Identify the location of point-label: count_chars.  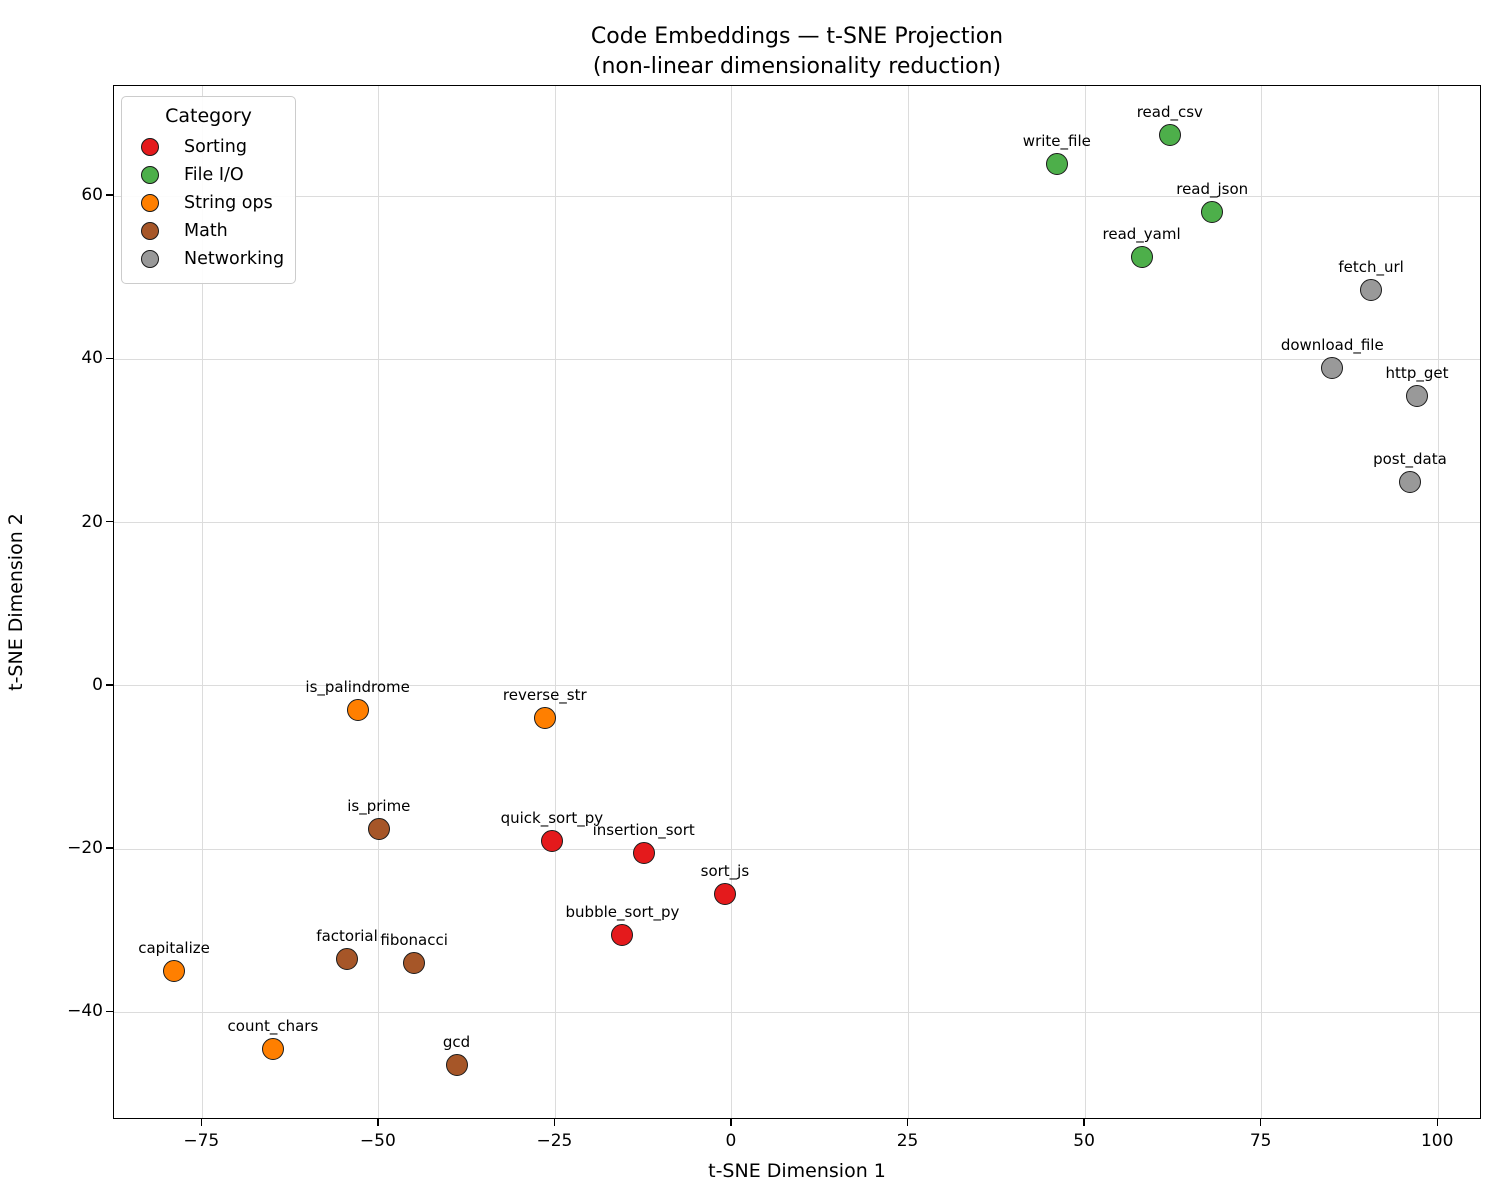
(273, 1025).